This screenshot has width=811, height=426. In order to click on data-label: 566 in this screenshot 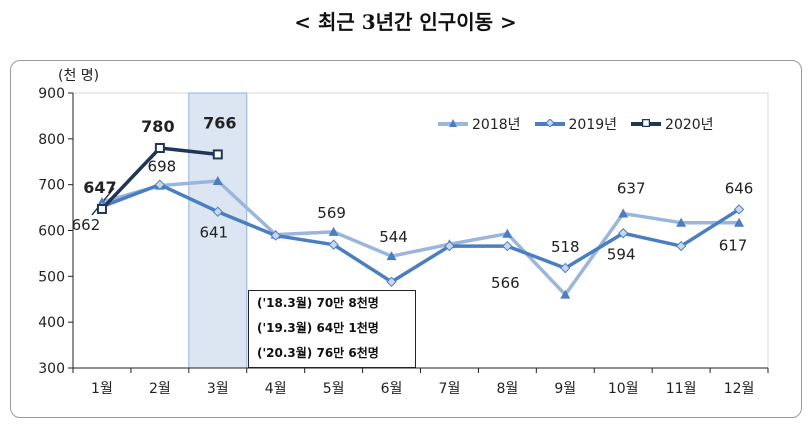, I will do `click(505, 283)`.